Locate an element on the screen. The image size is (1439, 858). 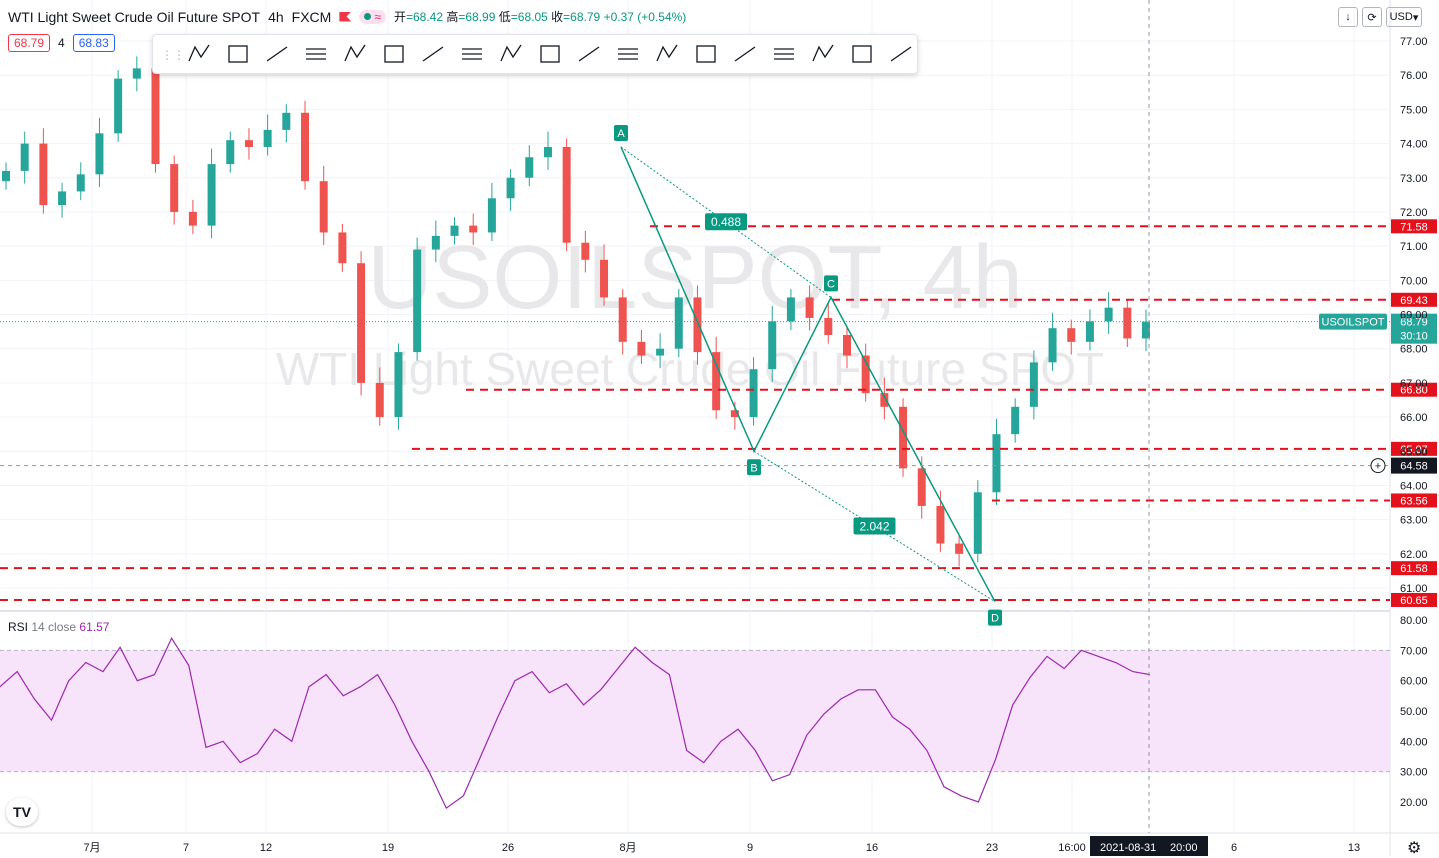
horizontal-line-icon-glyph is located at coordinates (706, 54).